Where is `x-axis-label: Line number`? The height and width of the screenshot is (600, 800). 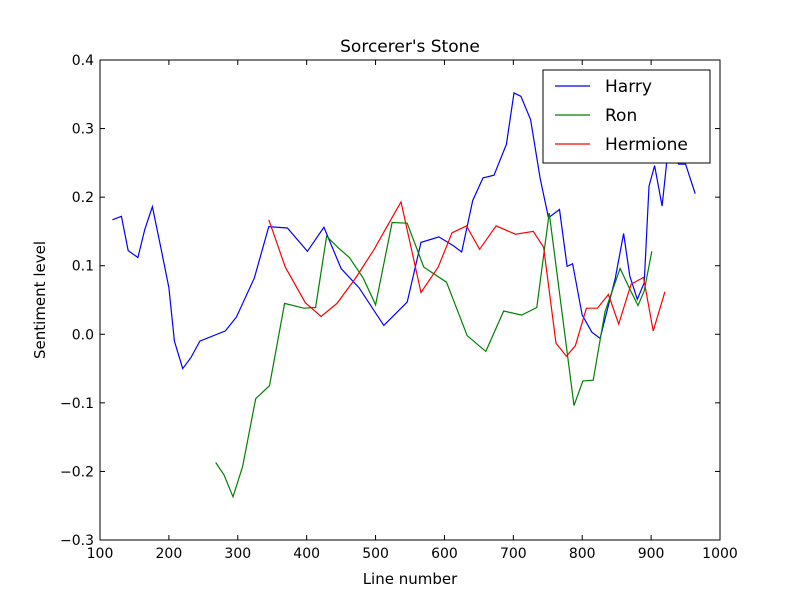
x-axis-label: Line number is located at coordinates (410, 579).